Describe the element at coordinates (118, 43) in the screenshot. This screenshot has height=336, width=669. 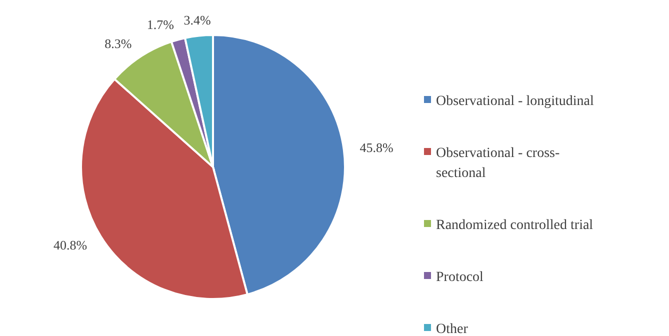
I see `data-label: 8.3%` at that location.